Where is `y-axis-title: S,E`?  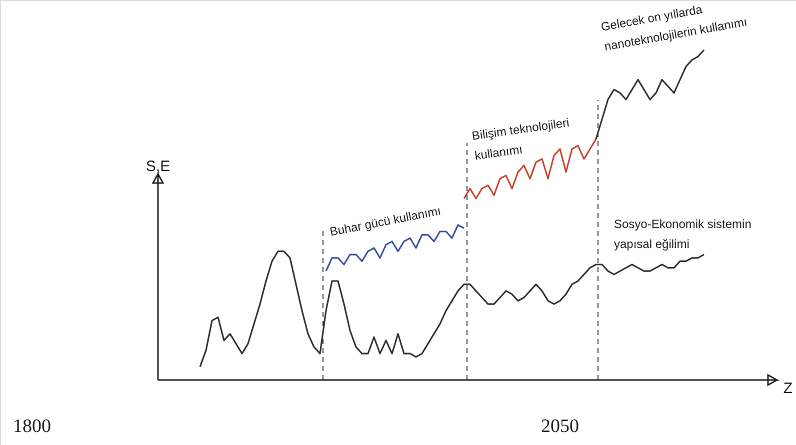
y-axis-title: S,E is located at coordinates (158, 166).